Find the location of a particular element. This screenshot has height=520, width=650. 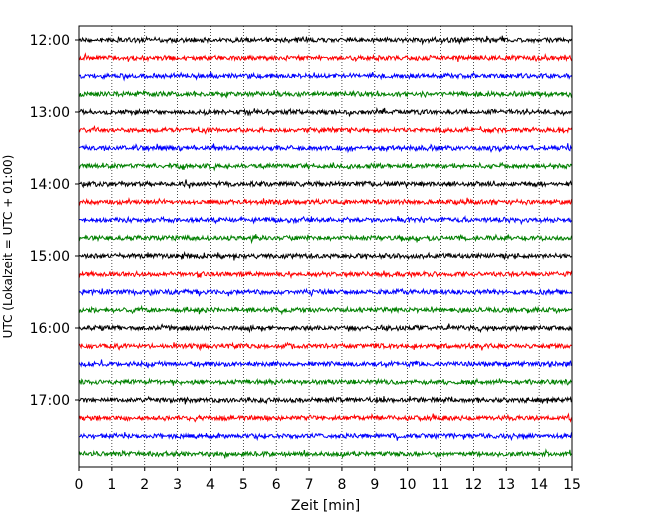

x-tick-label-1: 1 is located at coordinates (111, 485).